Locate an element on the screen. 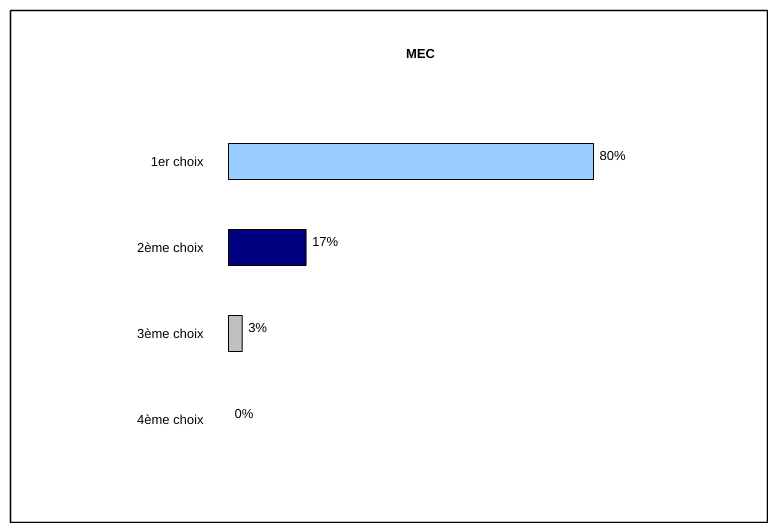 This screenshot has width=768, height=523. data-label: 3% is located at coordinates (258, 327).